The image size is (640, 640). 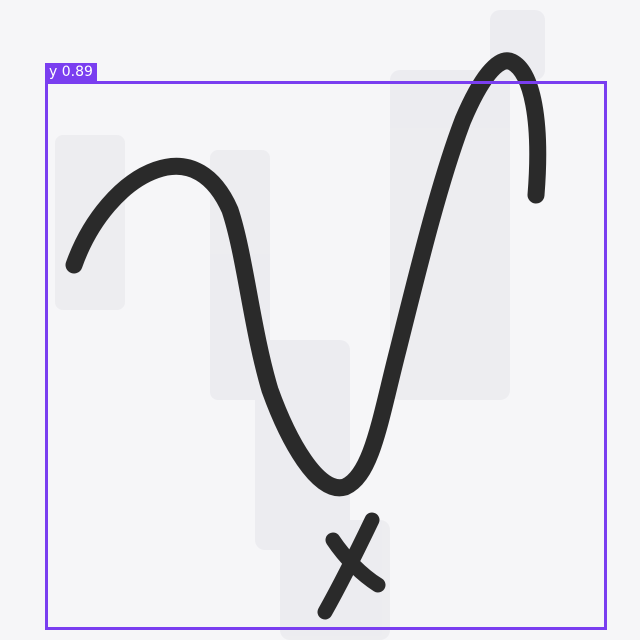 I want to click on detection-label: y 0.89, so click(x=71, y=72).